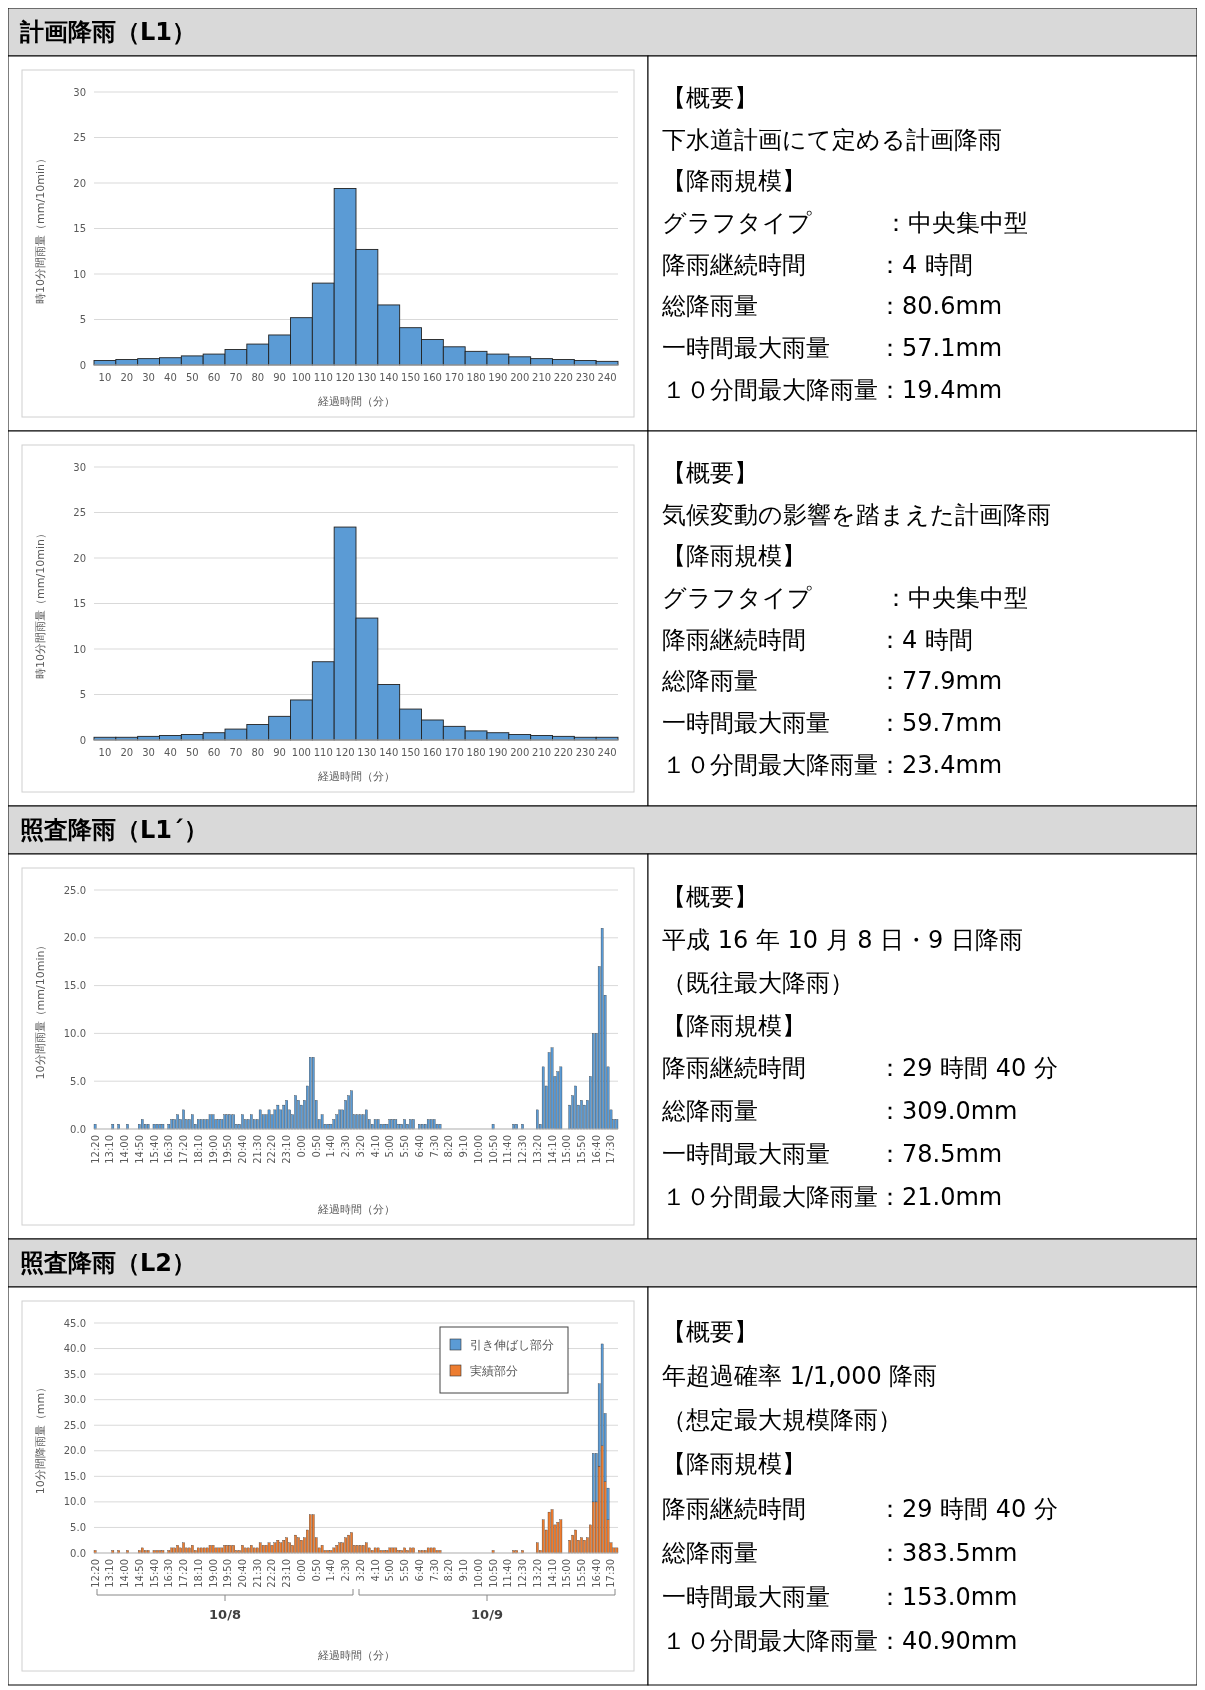 This screenshot has width=1205, height=1690. What do you see at coordinates (169, 1149) in the screenshot?
I see `x-tick-label: 16:30` at bounding box center [169, 1149].